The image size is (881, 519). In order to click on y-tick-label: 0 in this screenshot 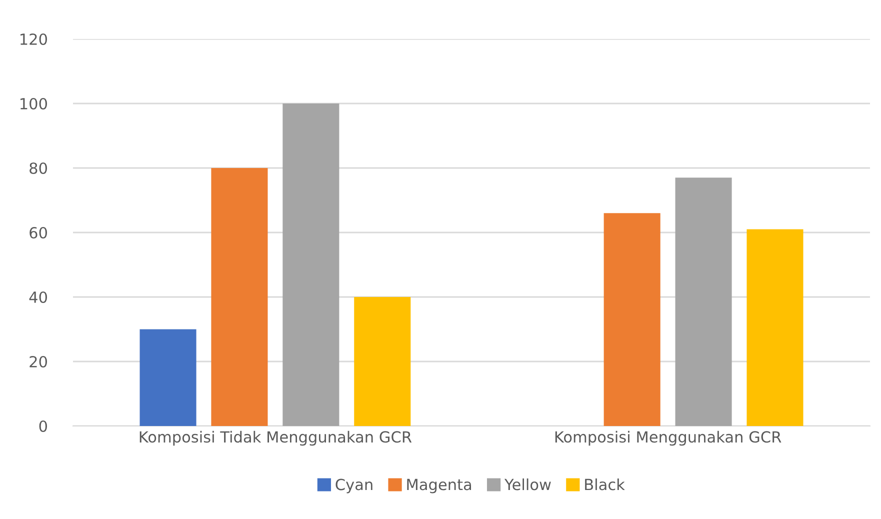, I will do `click(43, 426)`.